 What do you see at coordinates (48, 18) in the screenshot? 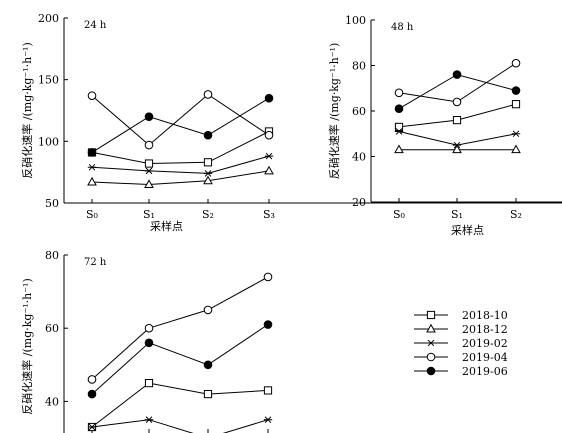
I see `y-tick-label: 200` at bounding box center [48, 18].